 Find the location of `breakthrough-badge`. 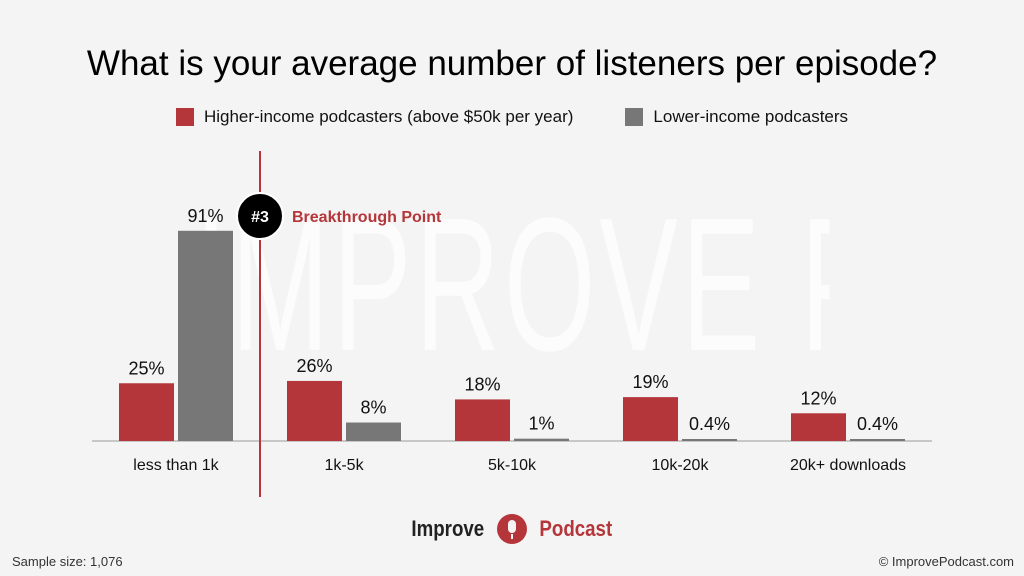

breakthrough-badge is located at coordinates (260, 216).